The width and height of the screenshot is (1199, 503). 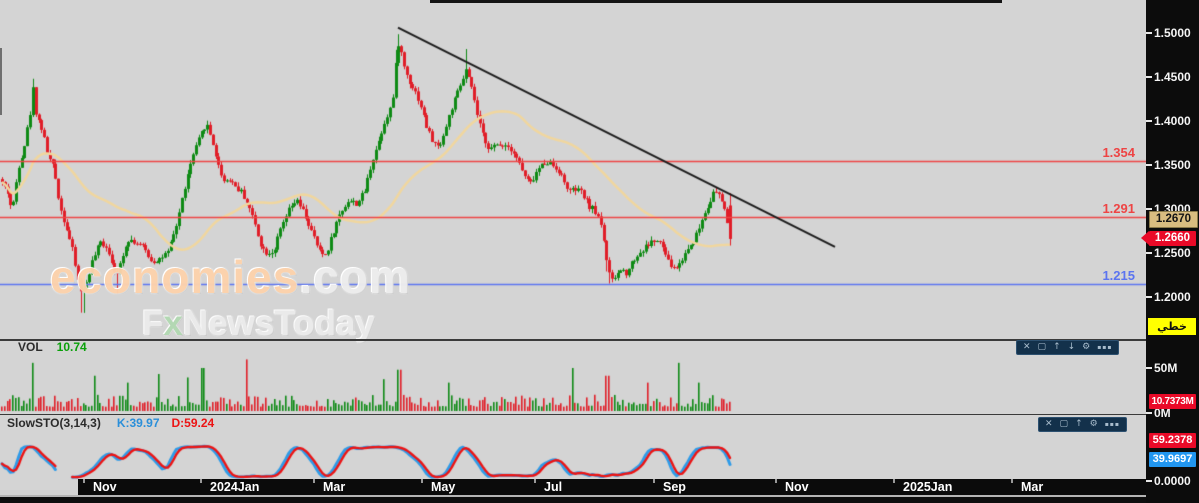 I want to click on level-label: 1.354, so click(x=1118, y=153).